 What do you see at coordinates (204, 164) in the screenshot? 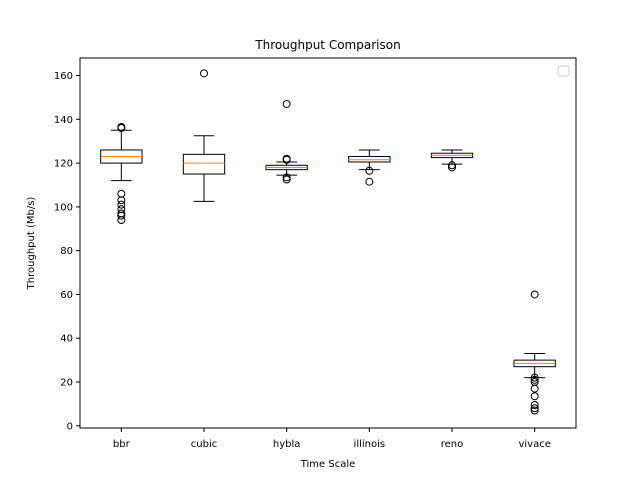
I see `box-cubic` at bounding box center [204, 164].